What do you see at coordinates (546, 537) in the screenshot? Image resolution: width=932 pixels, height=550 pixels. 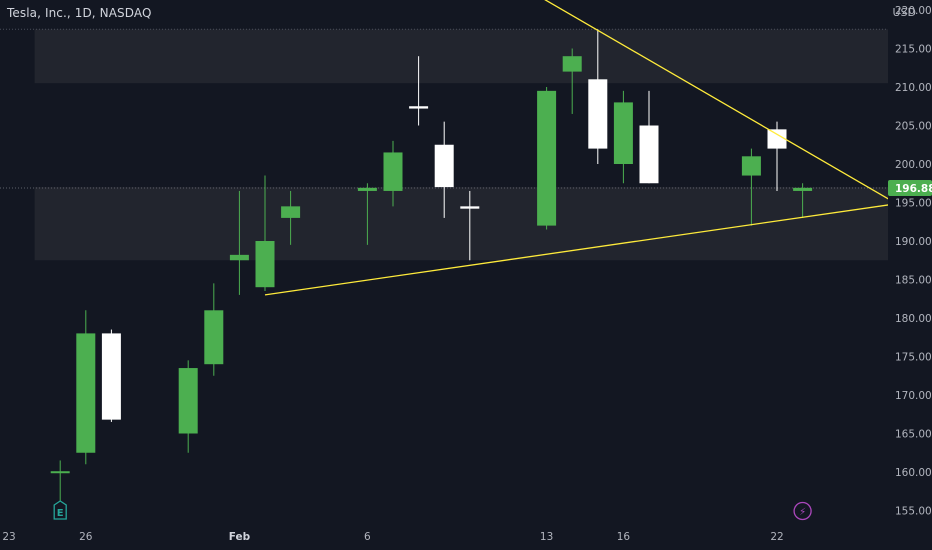 I see `time-tick-label: 13` at bounding box center [546, 537].